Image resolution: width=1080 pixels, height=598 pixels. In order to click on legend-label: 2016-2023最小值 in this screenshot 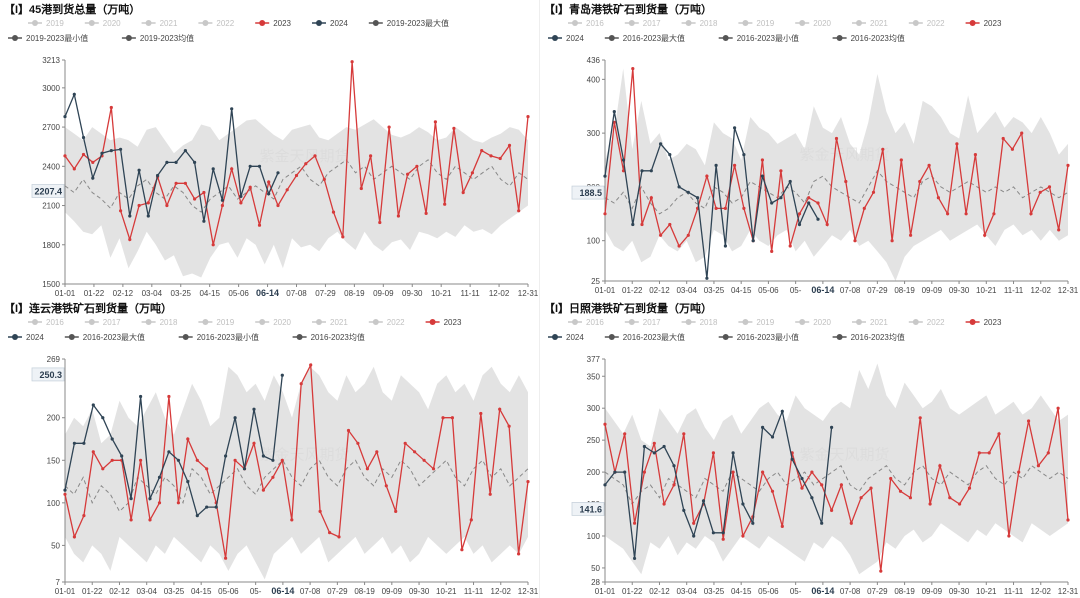, I will do `click(768, 38)`.